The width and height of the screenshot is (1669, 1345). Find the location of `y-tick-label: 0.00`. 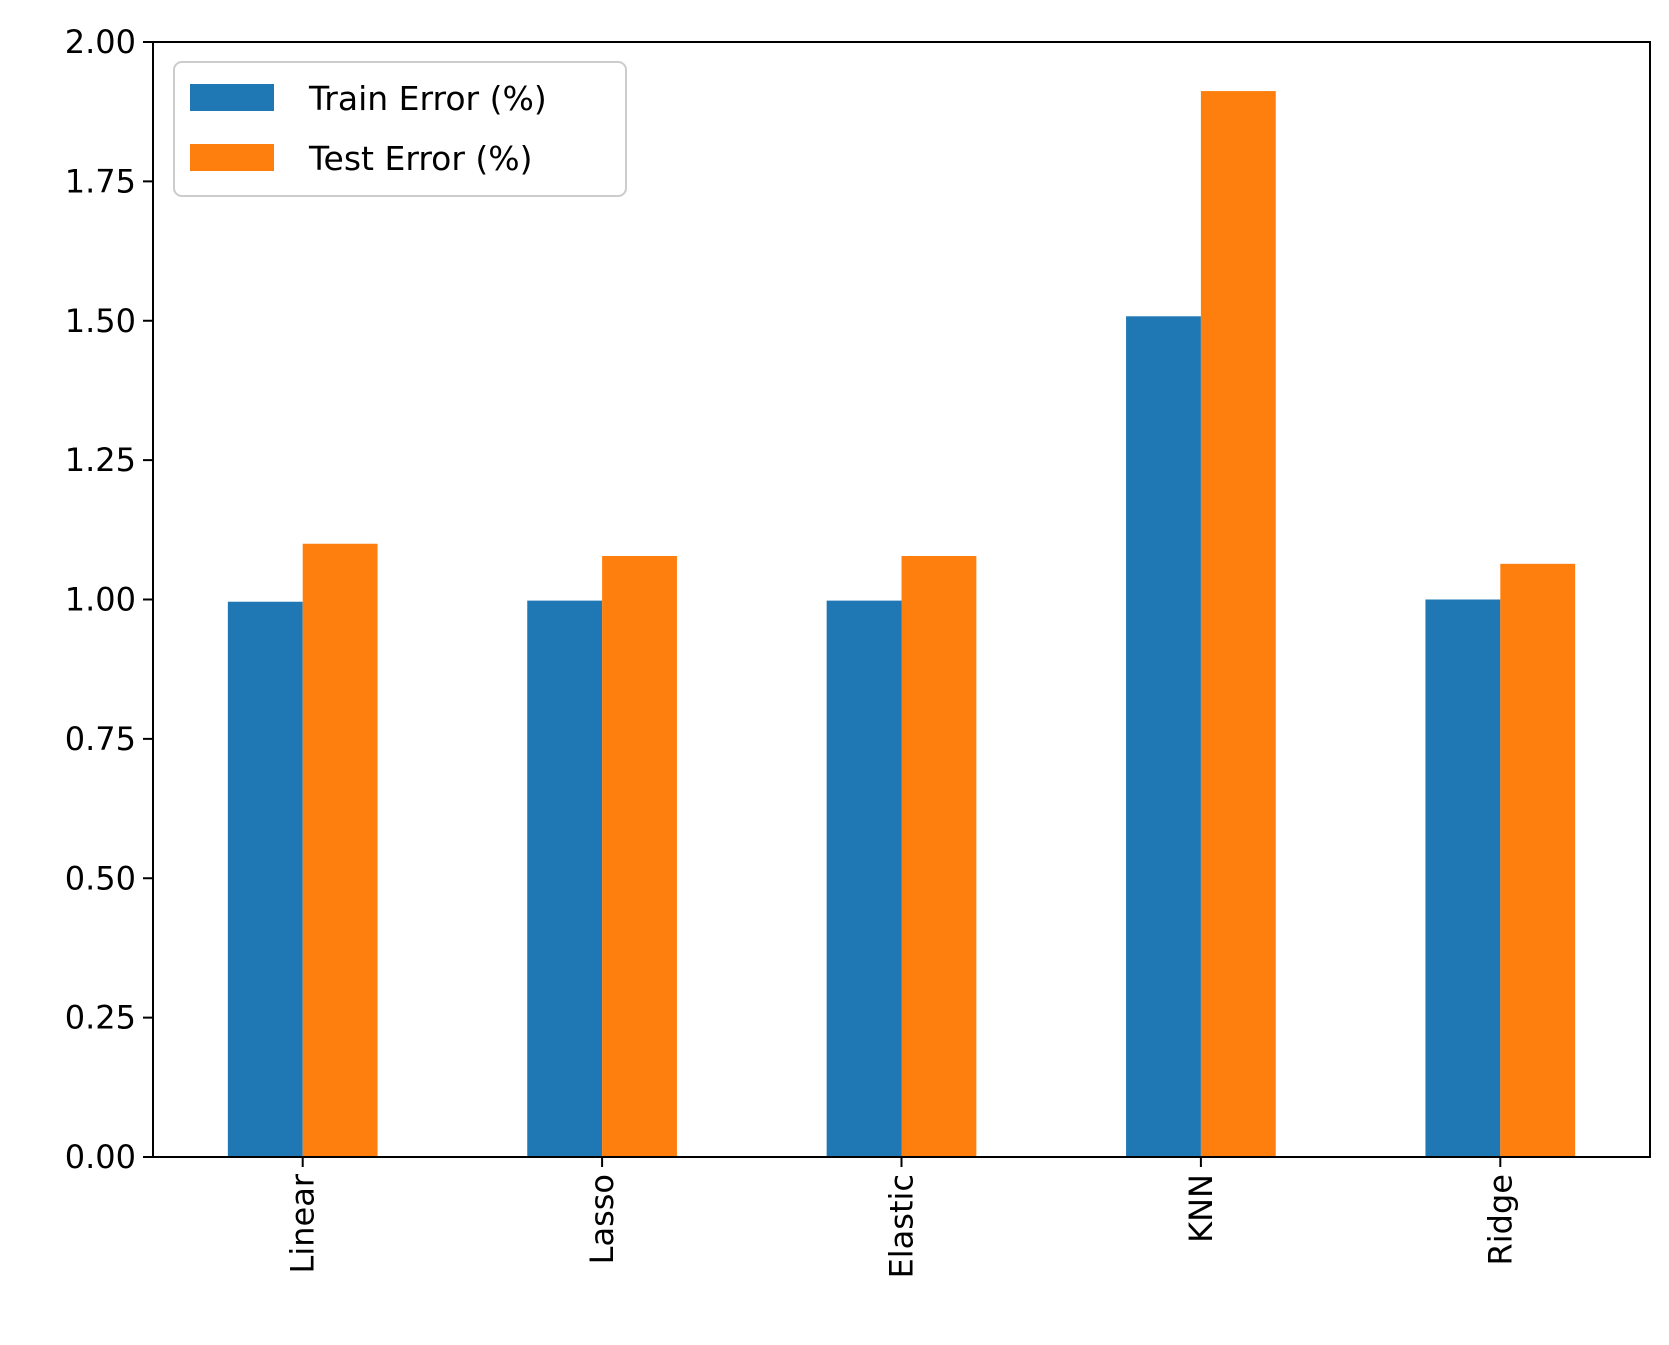

y-tick-label: 0.00 is located at coordinates (100, 1157).